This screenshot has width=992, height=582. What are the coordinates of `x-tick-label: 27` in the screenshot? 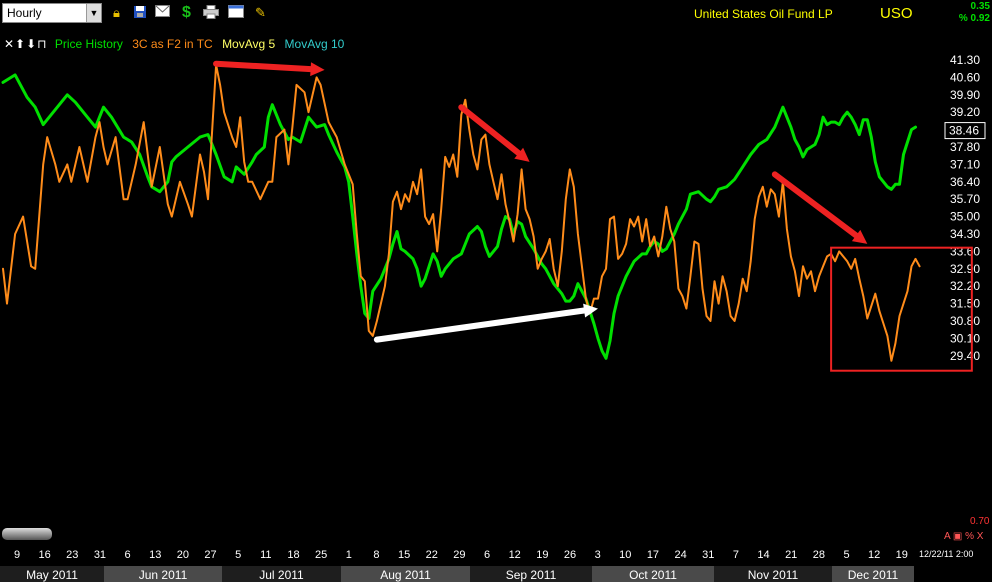 It's located at (210, 555).